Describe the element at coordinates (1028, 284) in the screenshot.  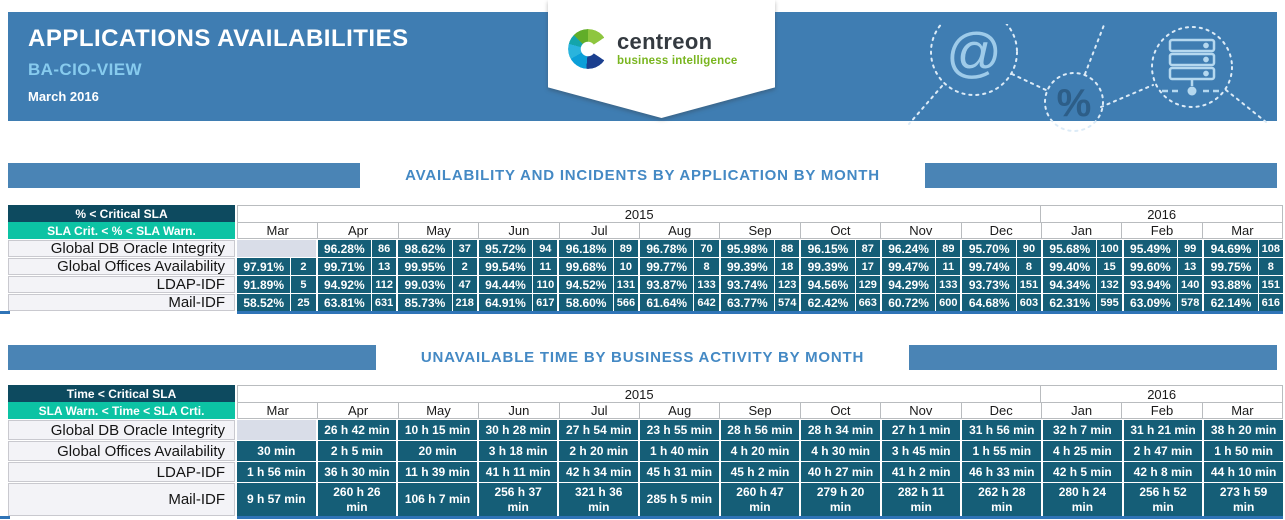
I see `incident-count: 151` at that location.